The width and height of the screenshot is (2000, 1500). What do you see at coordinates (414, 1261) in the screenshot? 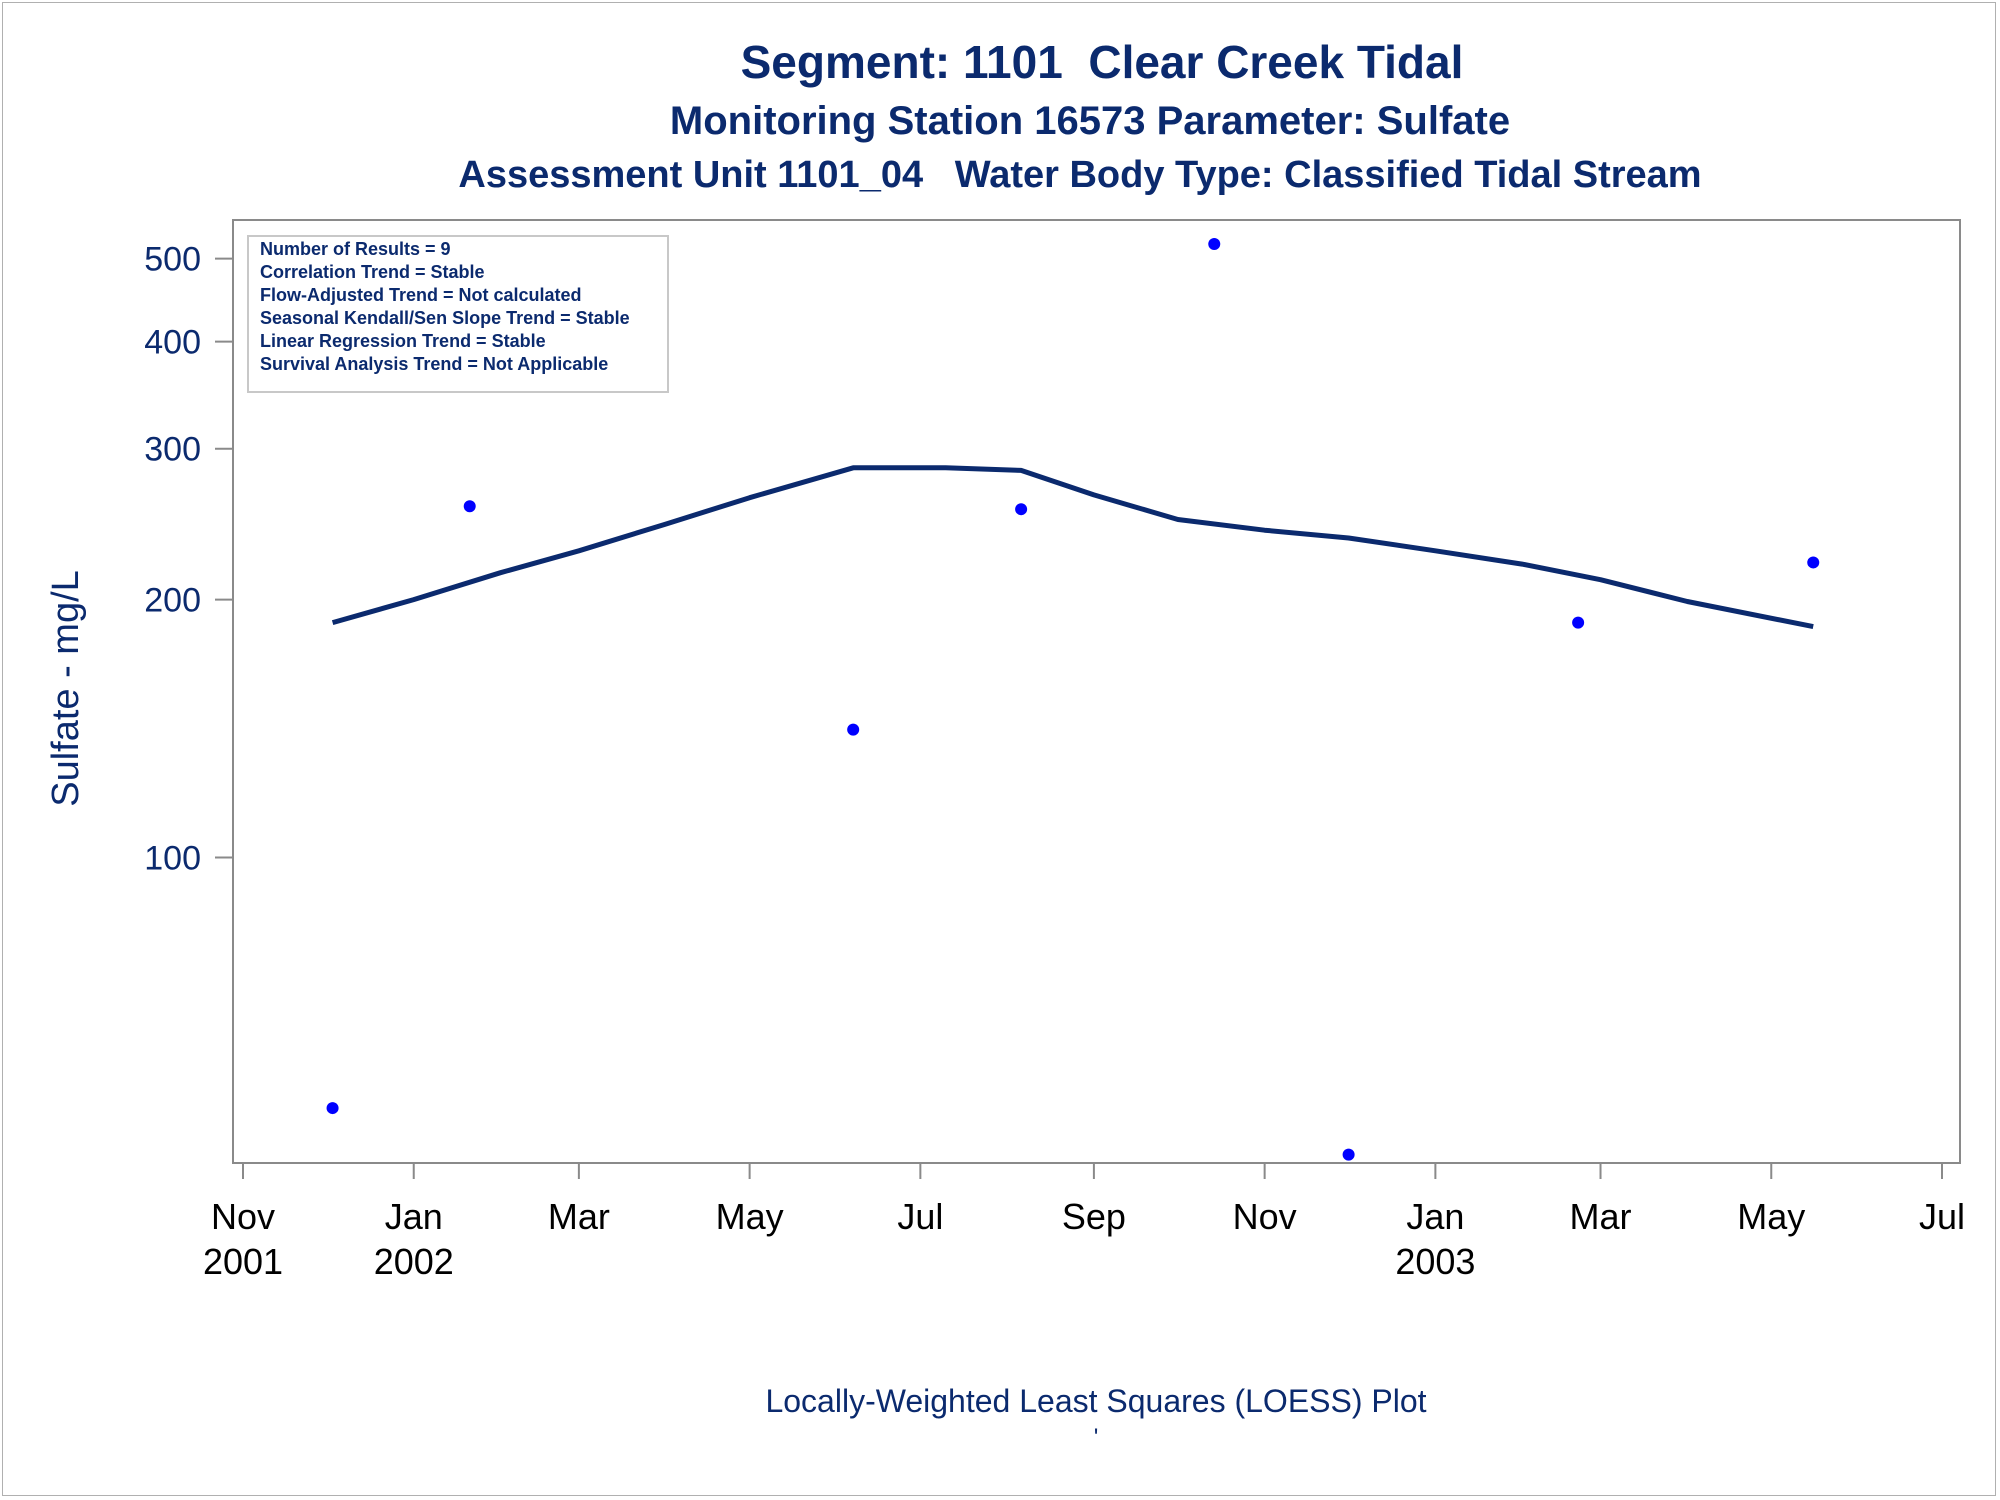
I see `x-tick-year-label: 2002` at bounding box center [414, 1261].